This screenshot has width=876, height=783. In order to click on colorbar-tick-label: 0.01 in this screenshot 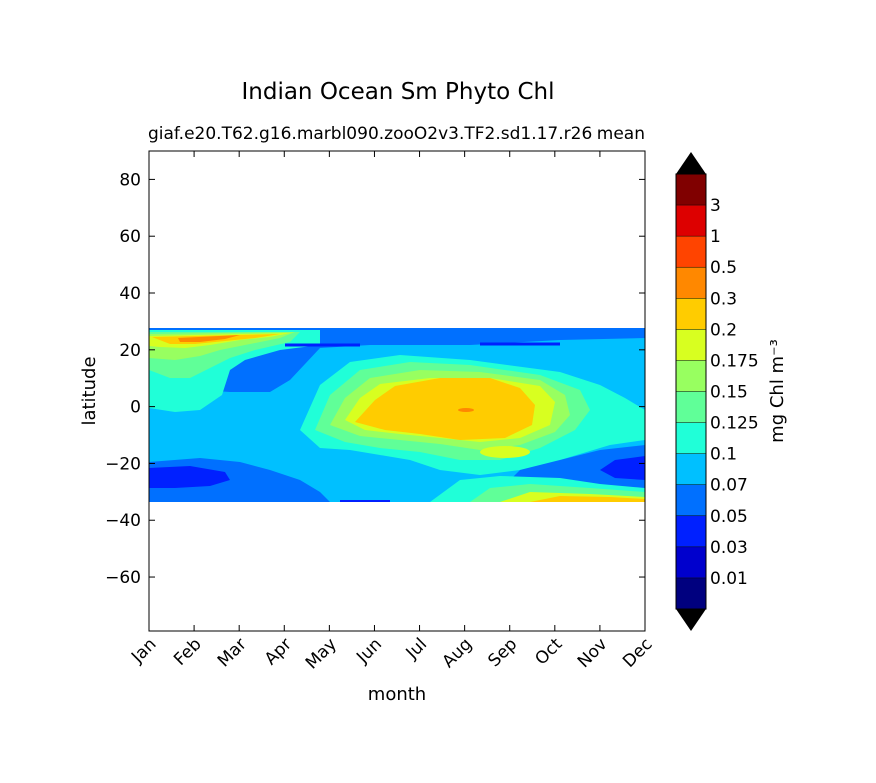, I will do `click(729, 579)`.